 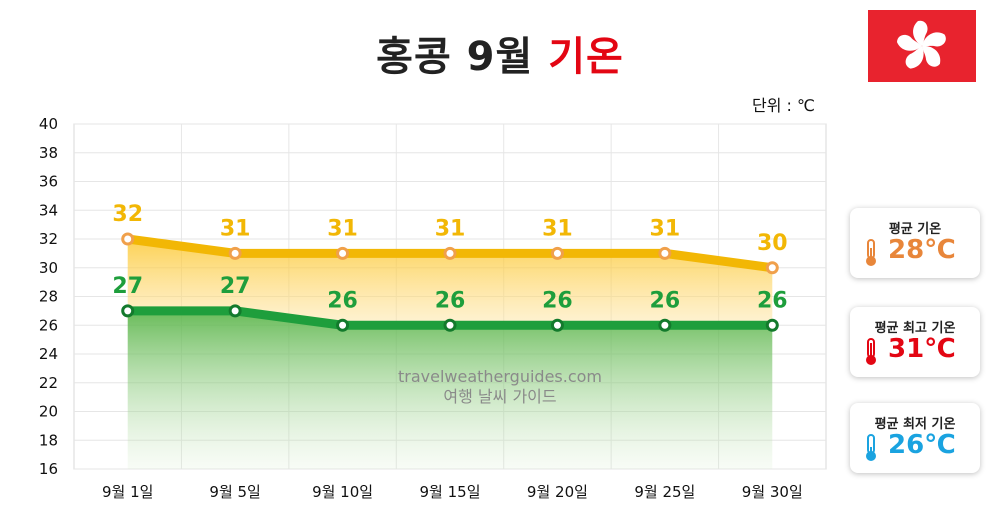 I want to click on watermark-url: travelweatherguides.com, so click(x=500, y=376).